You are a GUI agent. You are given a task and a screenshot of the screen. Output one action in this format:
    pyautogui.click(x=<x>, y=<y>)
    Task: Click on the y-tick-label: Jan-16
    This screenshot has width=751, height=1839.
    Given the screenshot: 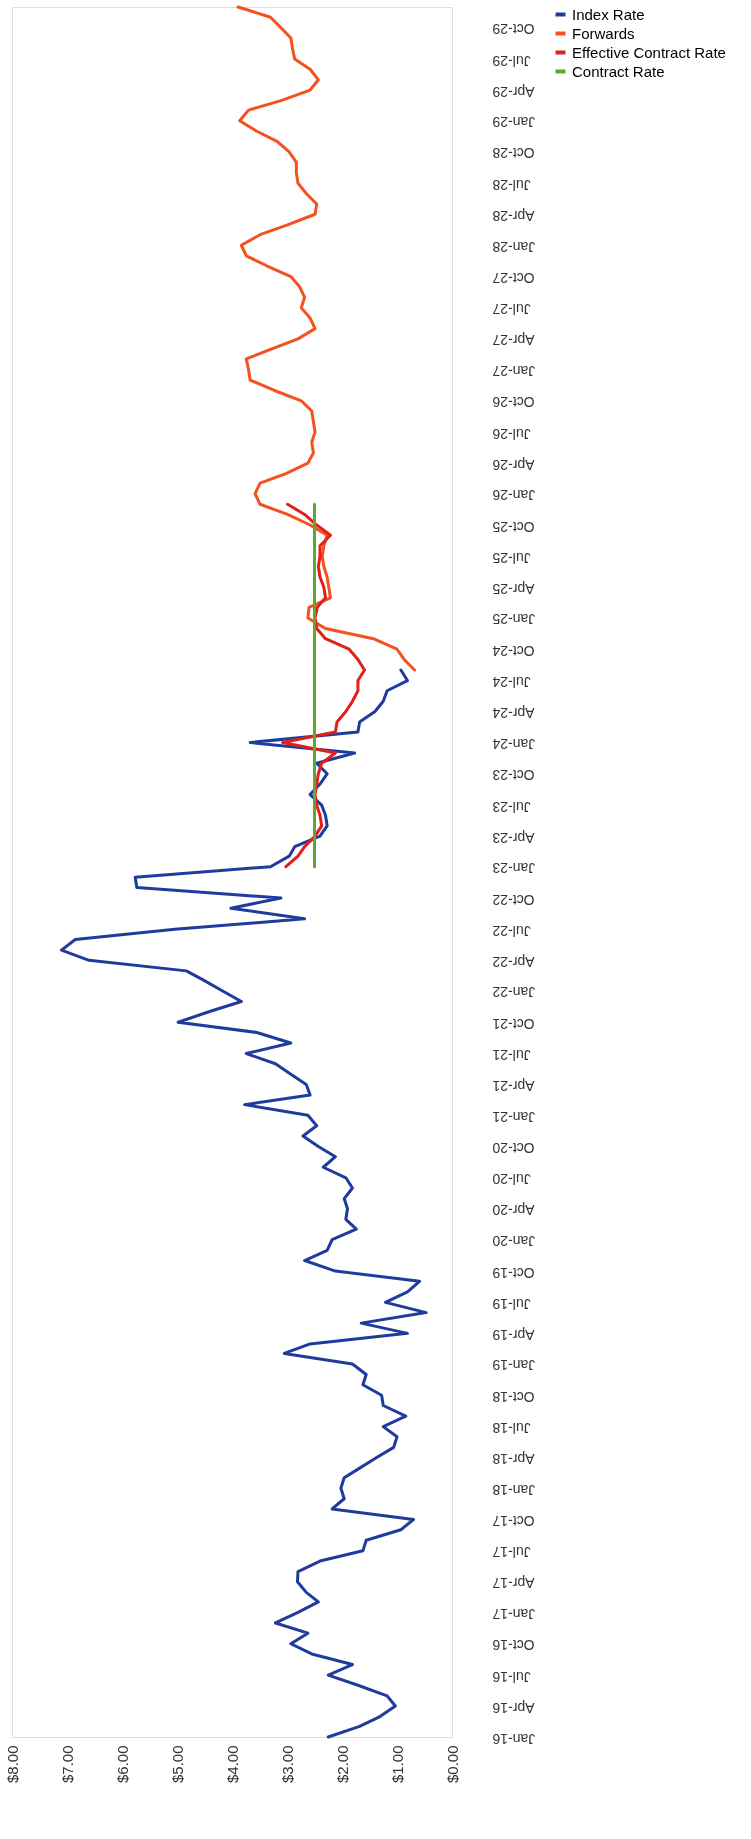 What is the action you would take?
    pyautogui.click(x=514, y=1738)
    